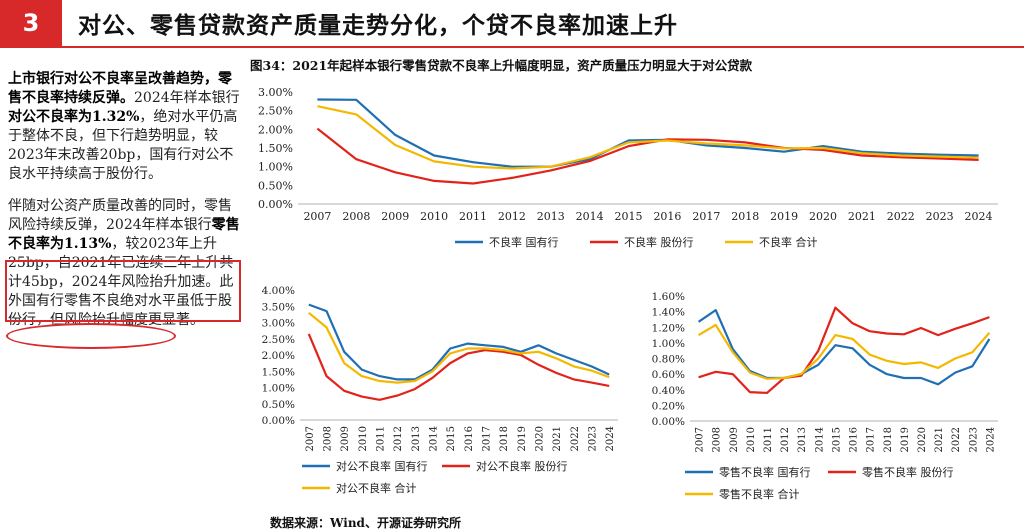 This screenshot has width=1024, height=531. I want to click on legend-label: 不良率 股份行, so click(659, 242).